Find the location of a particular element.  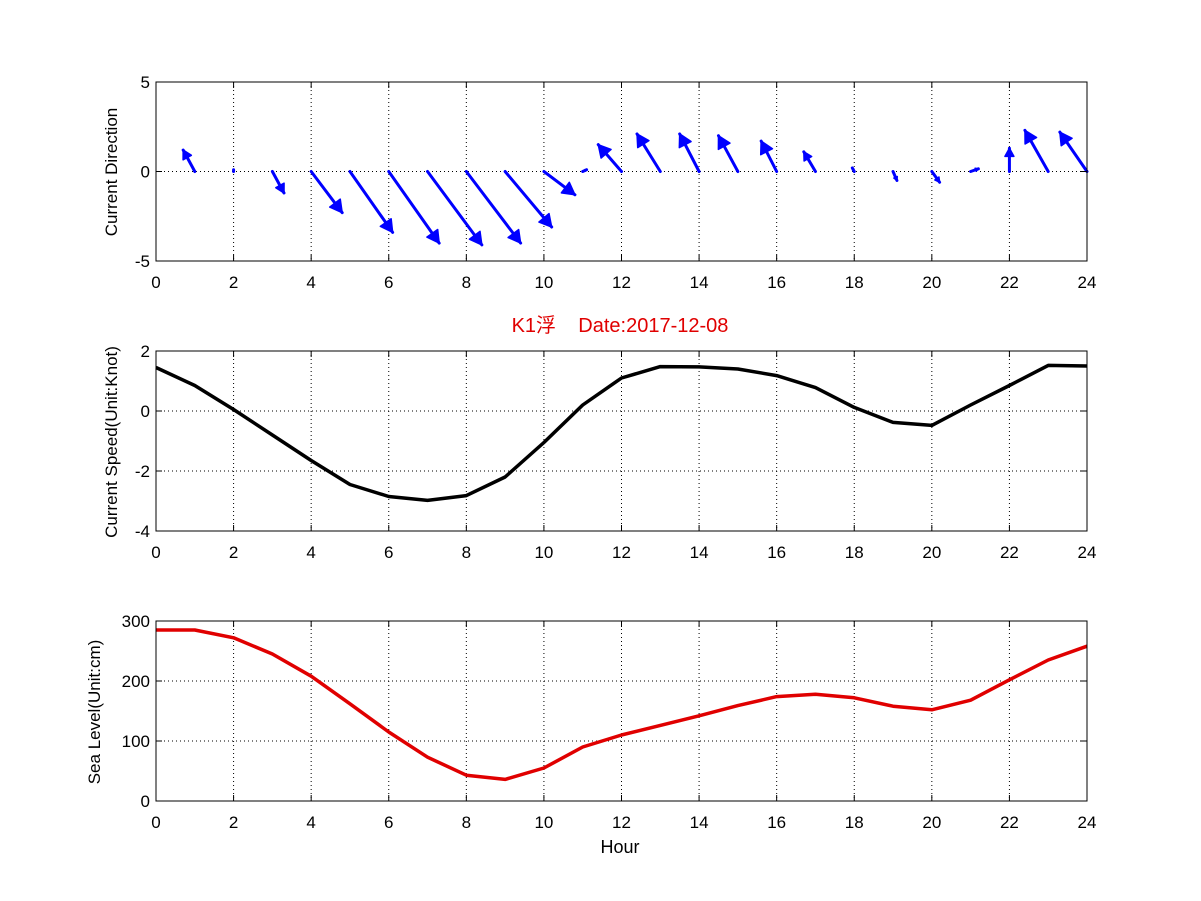

sea-level-y-tick-label: 300 is located at coordinates (136, 621).